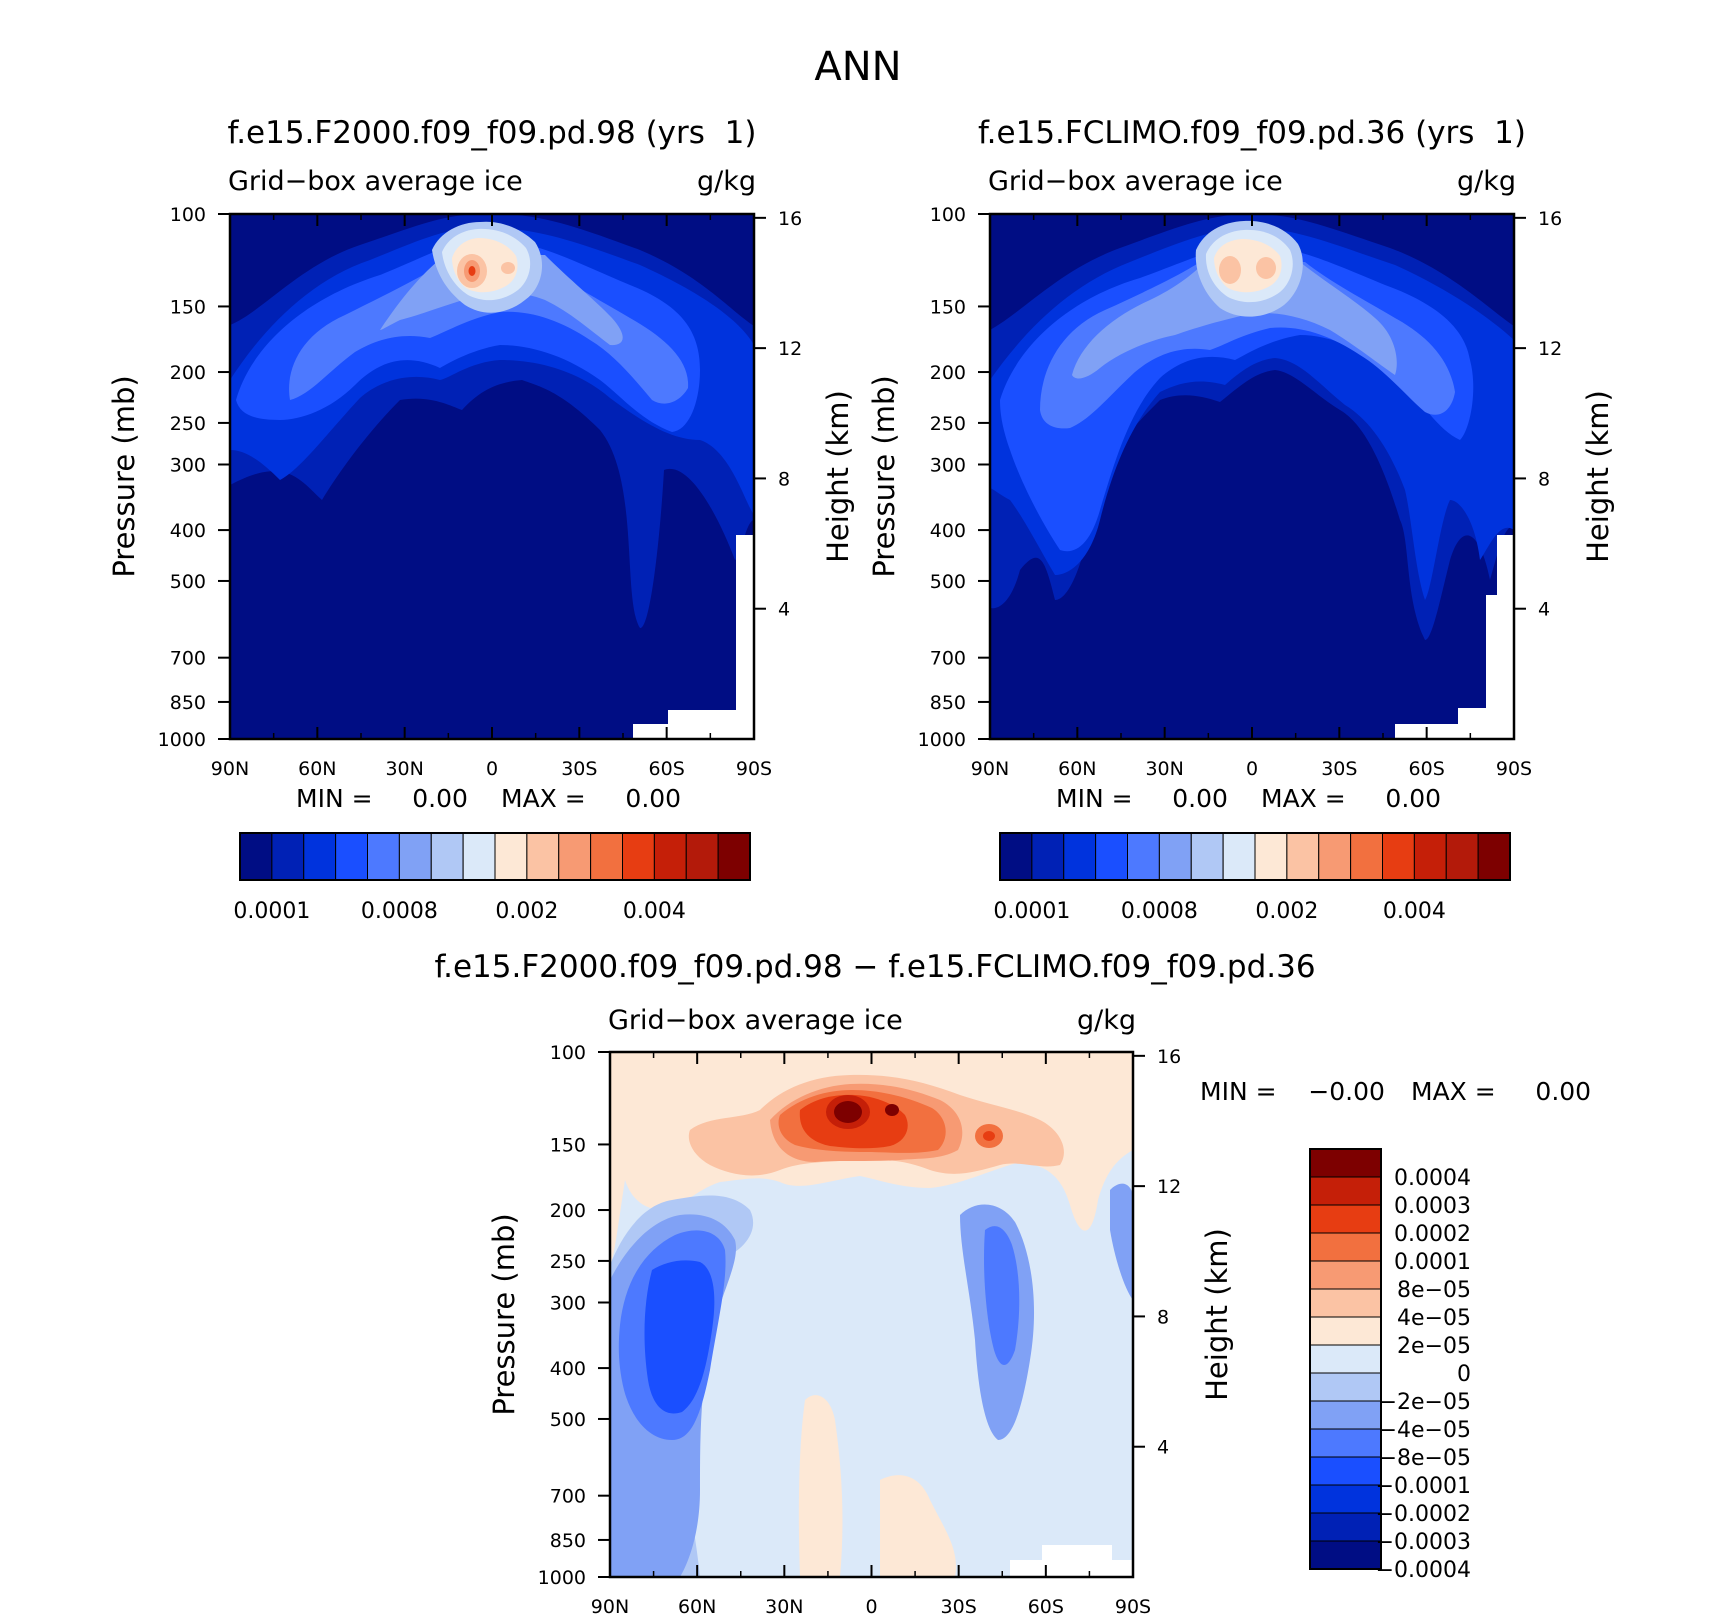 The image size is (1710, 1616). I want to click on y-tick-label: 400, so click(188, 531).